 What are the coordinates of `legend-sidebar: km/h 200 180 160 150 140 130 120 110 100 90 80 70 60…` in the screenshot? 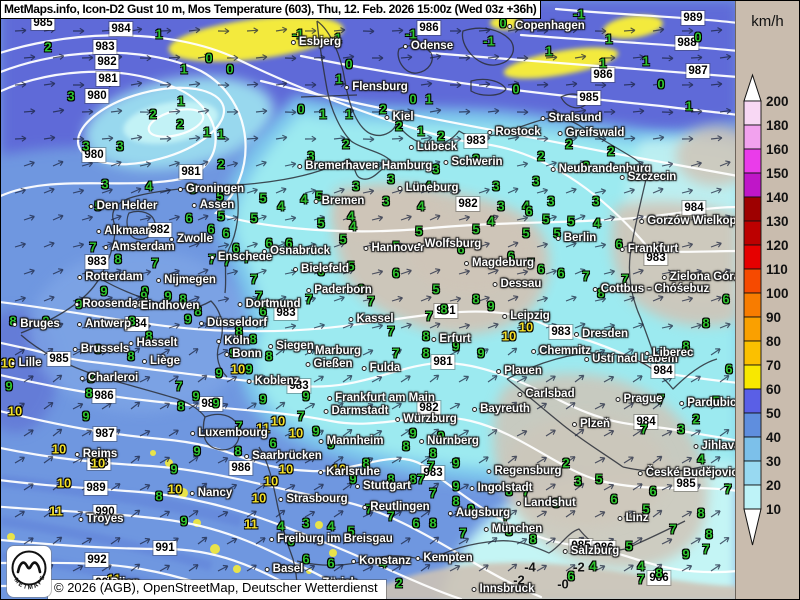 It's located at (767, 300).